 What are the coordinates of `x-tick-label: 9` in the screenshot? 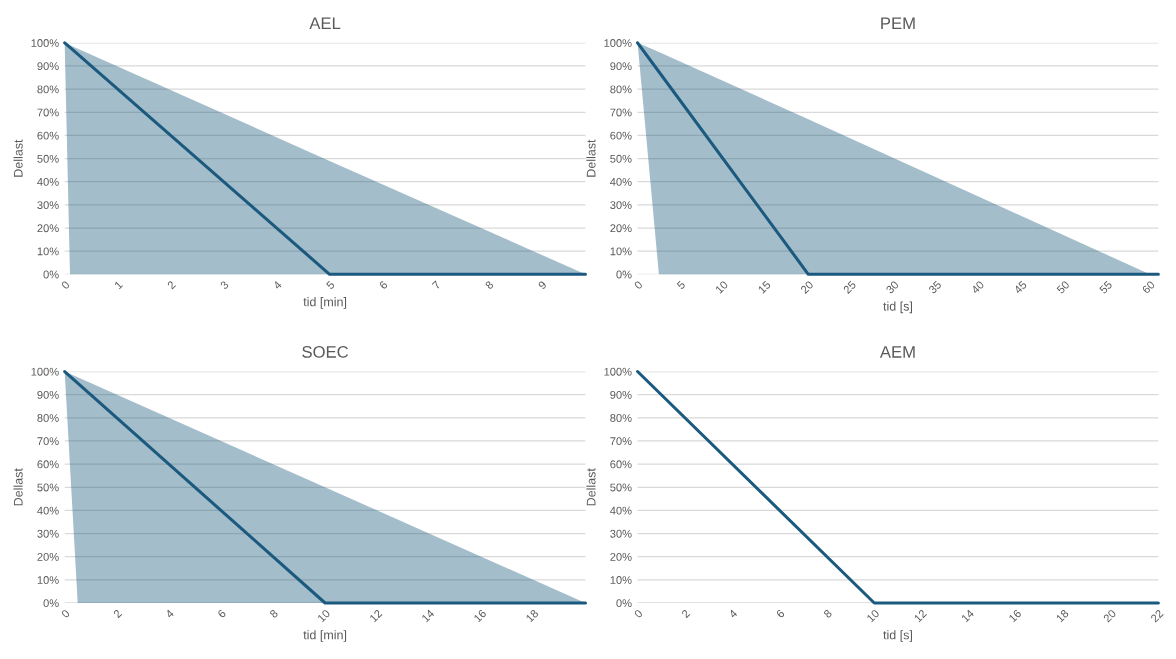 It's located at (542, 285).